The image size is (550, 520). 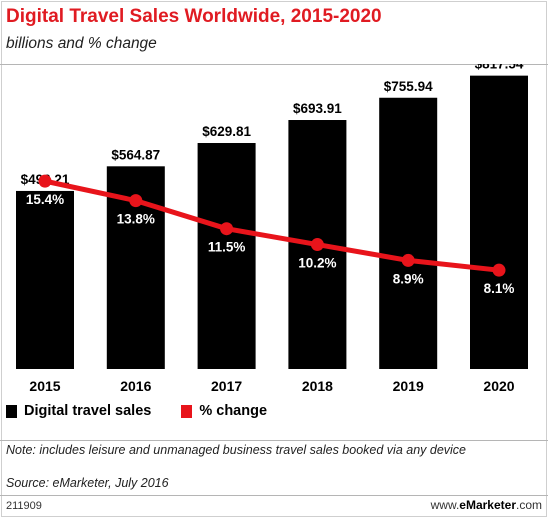 I want to click on change-value-label: 8.1%, so click(x=499, y=288).